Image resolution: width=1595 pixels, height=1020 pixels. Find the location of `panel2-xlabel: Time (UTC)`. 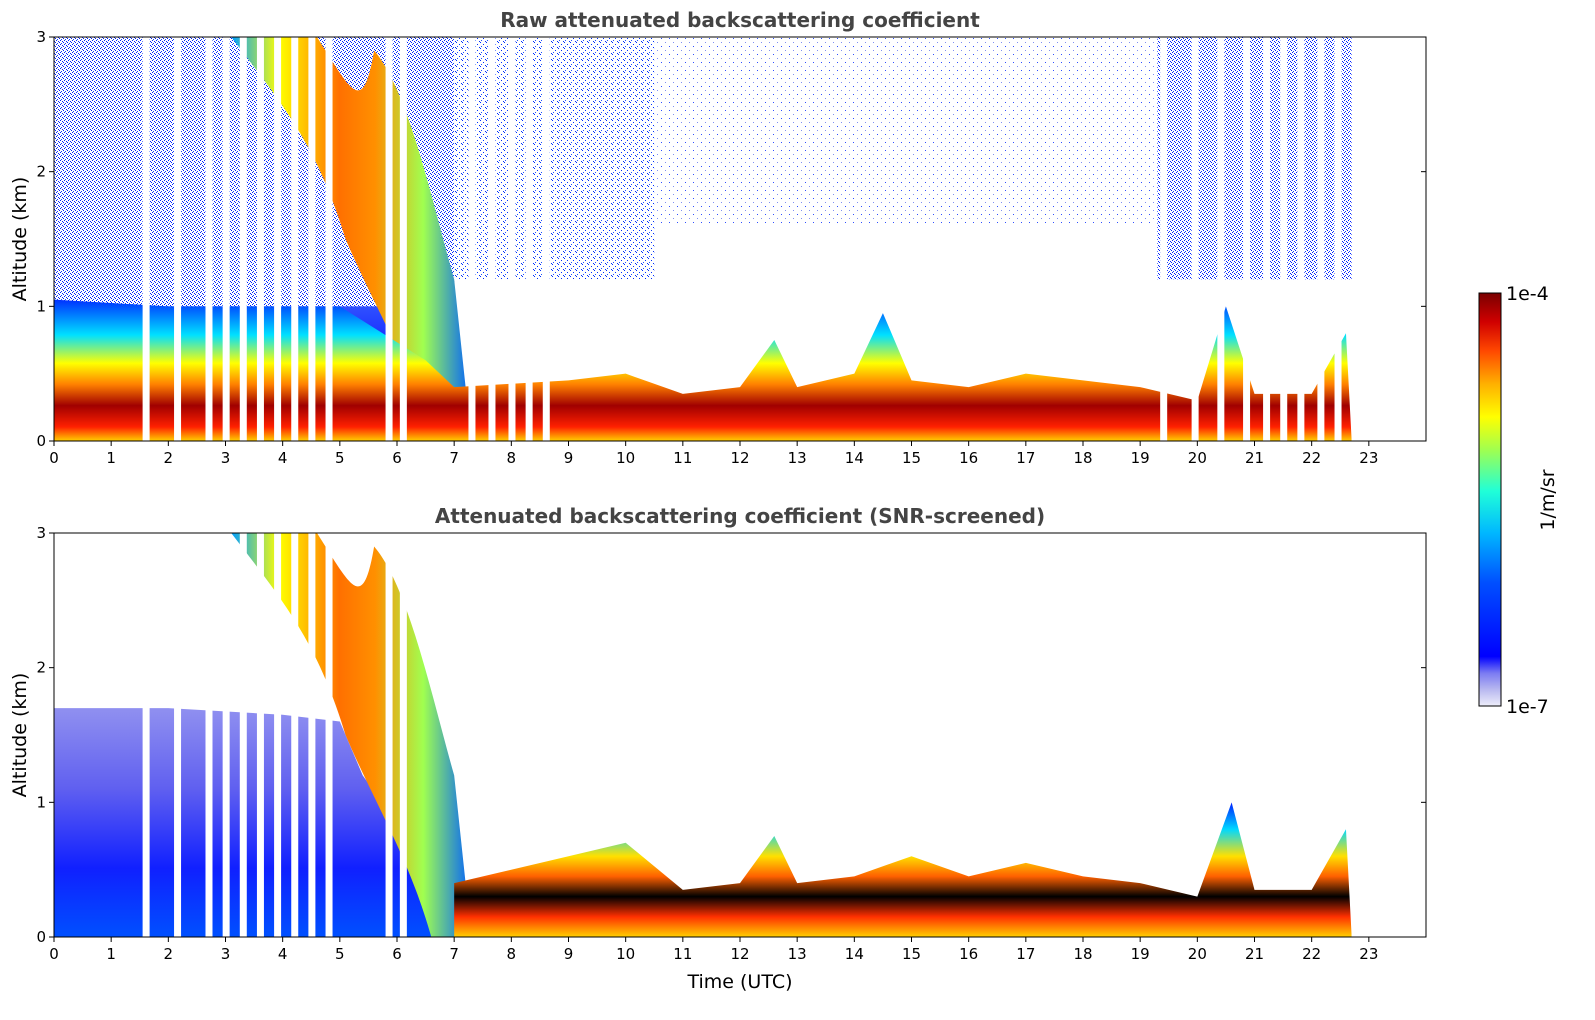

panel2-xlabel: Time (UTC) is located at coordinates (739, 982).